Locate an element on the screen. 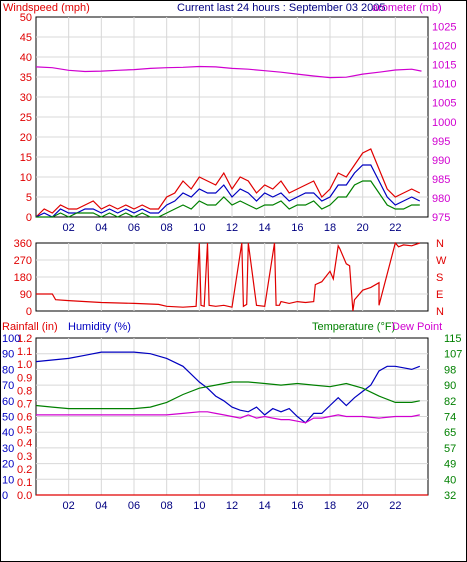 Image resolution: width=467 pixels, height=562 pixels. direction-tick-label: 360 is located at coordinates (23, 244).